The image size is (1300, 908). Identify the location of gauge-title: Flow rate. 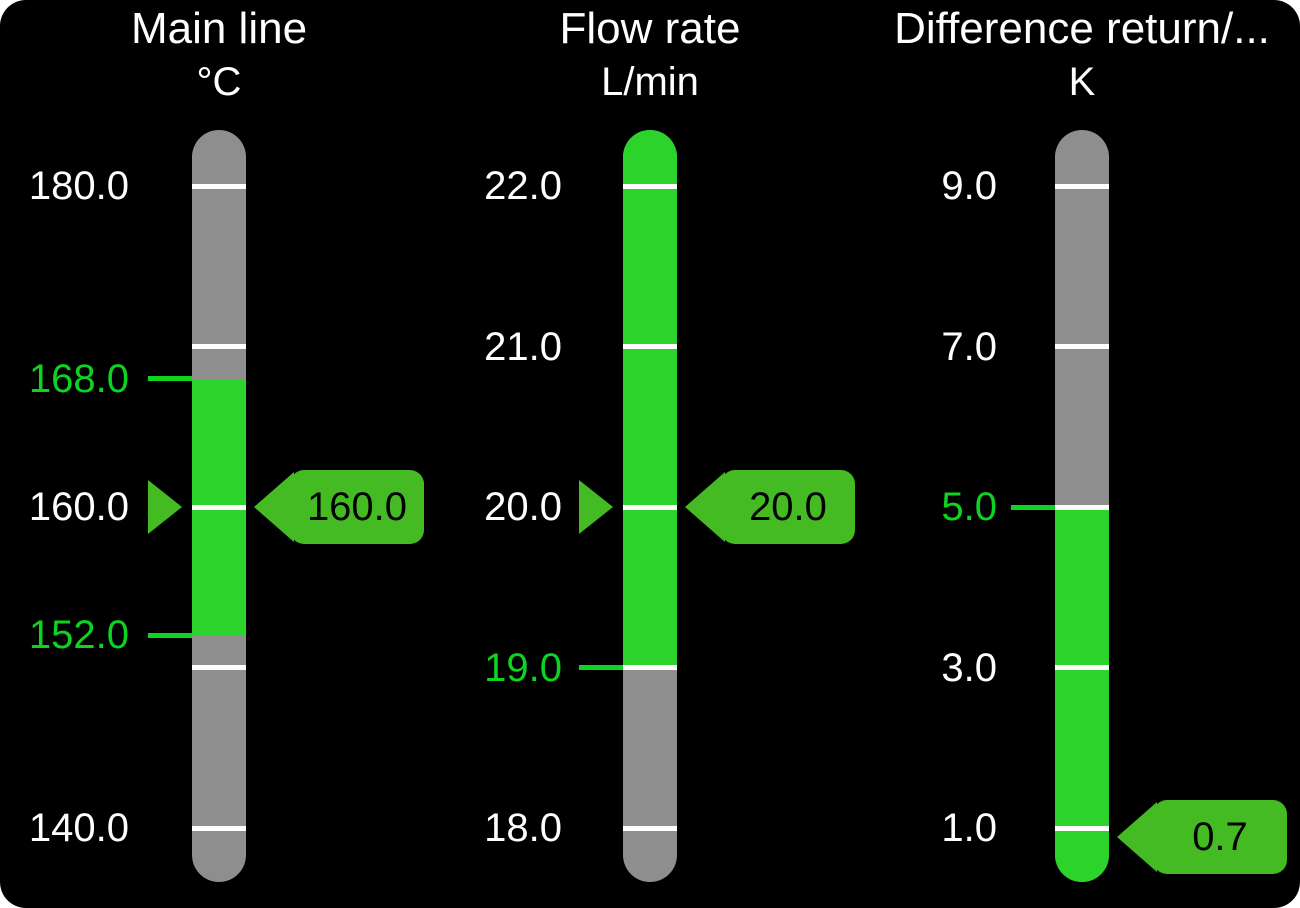
(650, 28).